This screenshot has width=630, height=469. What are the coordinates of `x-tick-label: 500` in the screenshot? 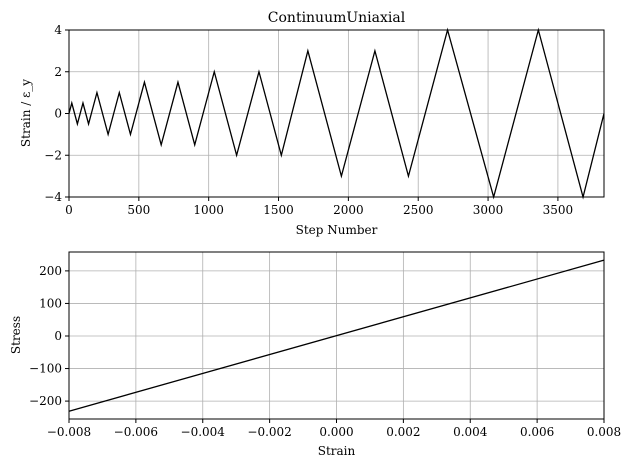 It's located at (138, 210).